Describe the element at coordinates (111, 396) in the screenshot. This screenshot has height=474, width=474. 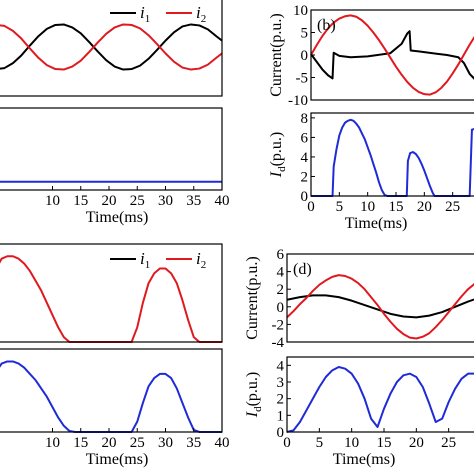
I see `series-line-c-bottom-Id` at that location.